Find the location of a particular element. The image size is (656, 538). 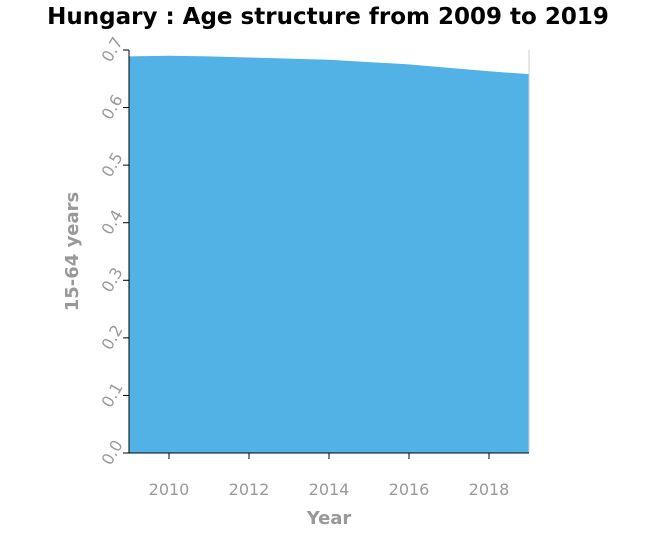

x-tick-label: 2018 is located at coordinates (489, 489).